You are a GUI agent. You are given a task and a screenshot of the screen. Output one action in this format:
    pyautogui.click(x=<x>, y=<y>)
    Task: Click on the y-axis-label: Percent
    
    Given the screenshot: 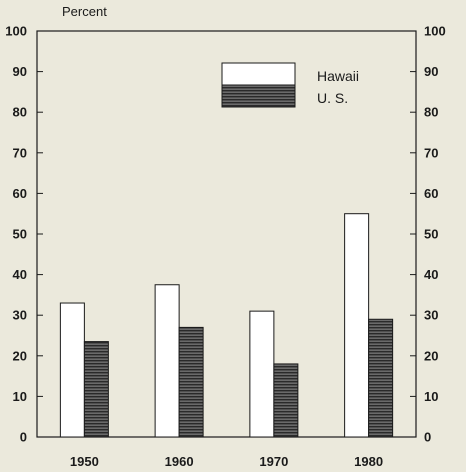 What is the action you would take?
    pyautogui.click(x=84, y=11)
    